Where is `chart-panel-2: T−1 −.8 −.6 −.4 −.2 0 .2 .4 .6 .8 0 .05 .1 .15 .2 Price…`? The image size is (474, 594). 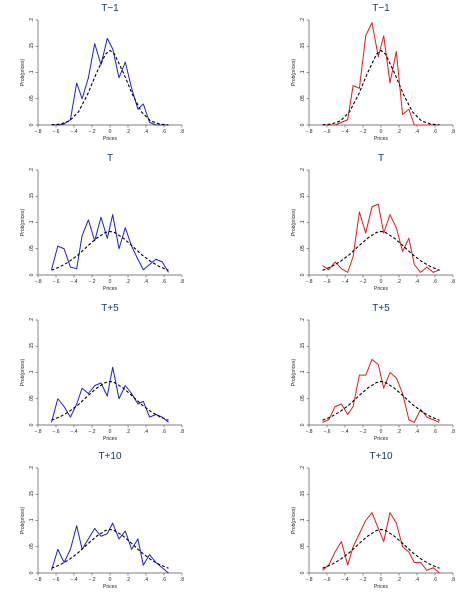
chart-panel-2: T−1 −.8 −.6 −.4 −.2 0 .2 .4 .6 .8 0 .05 .1 .15 .2 Price… is located at coordinates (373, 72).